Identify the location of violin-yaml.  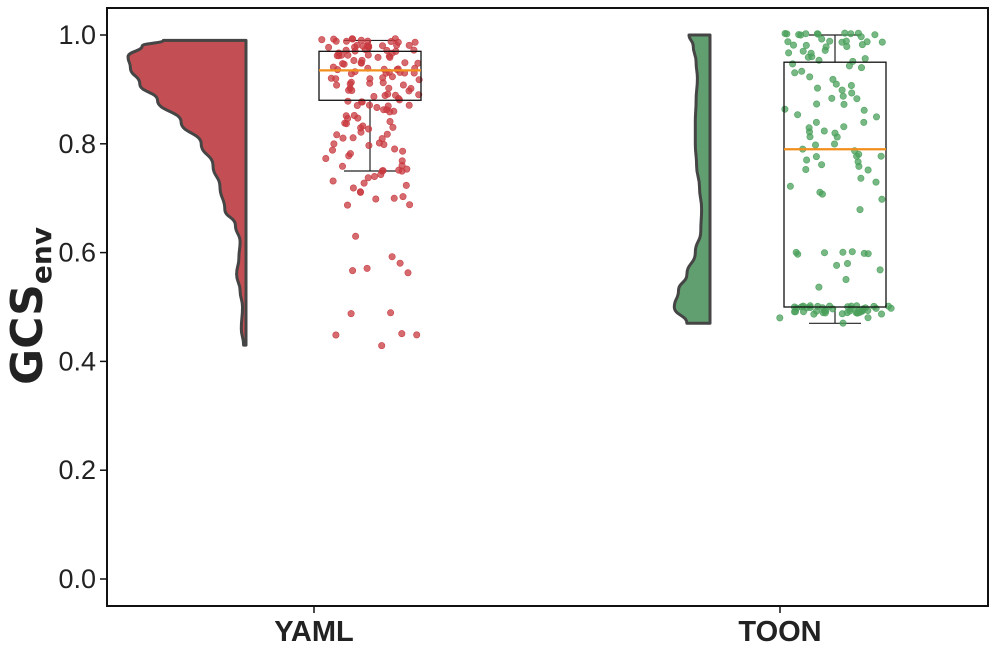
(187, 192).